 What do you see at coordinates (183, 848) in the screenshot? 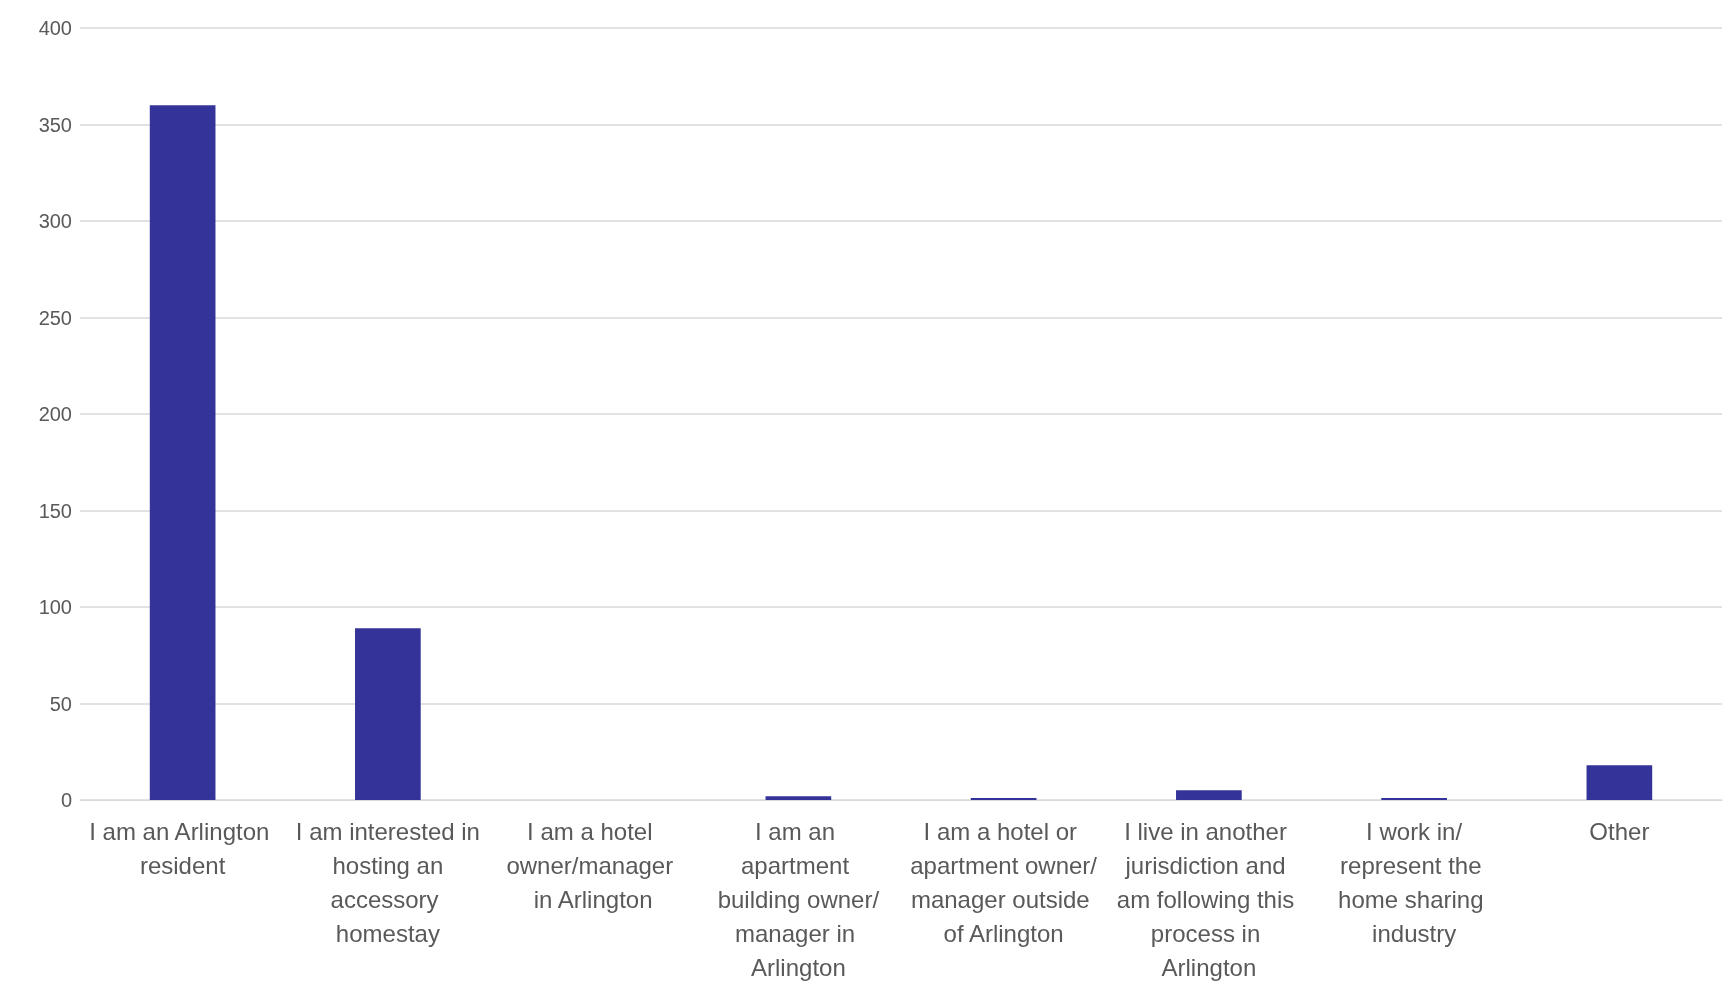
I see `x-tick-label: I am an Arlington resident` at bounding box center [183, 848].